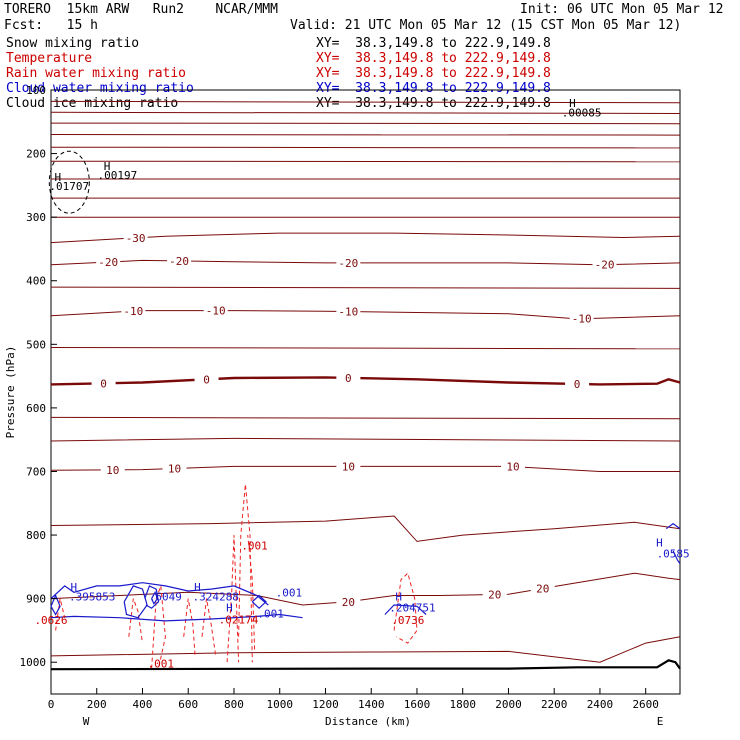 This screenshot has height=740, width=740. Describe the element at coordinates (51, 704) in the screenshot. I see `x-tick-label: 0` at that location.